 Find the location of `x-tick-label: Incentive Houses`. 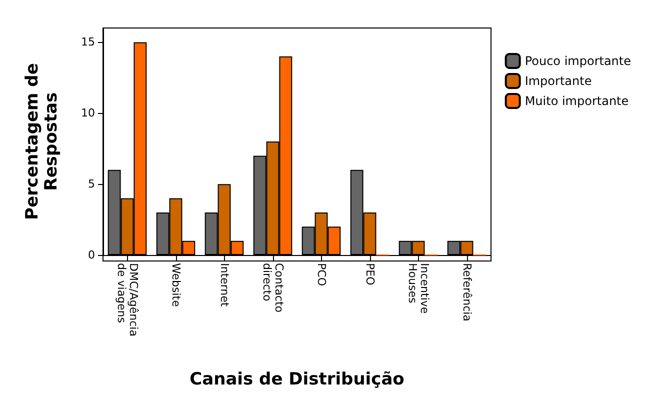

x-tick-label: Incentive Houses is located at coordinates (418, 288).